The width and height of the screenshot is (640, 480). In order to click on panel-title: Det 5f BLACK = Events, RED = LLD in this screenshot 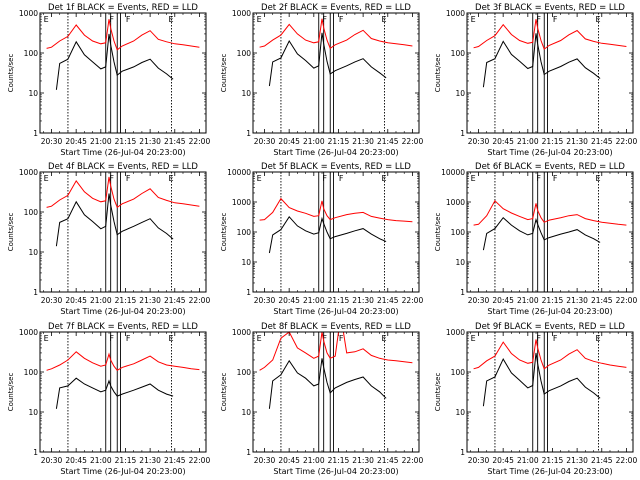, I will do `click(336, 167)`.